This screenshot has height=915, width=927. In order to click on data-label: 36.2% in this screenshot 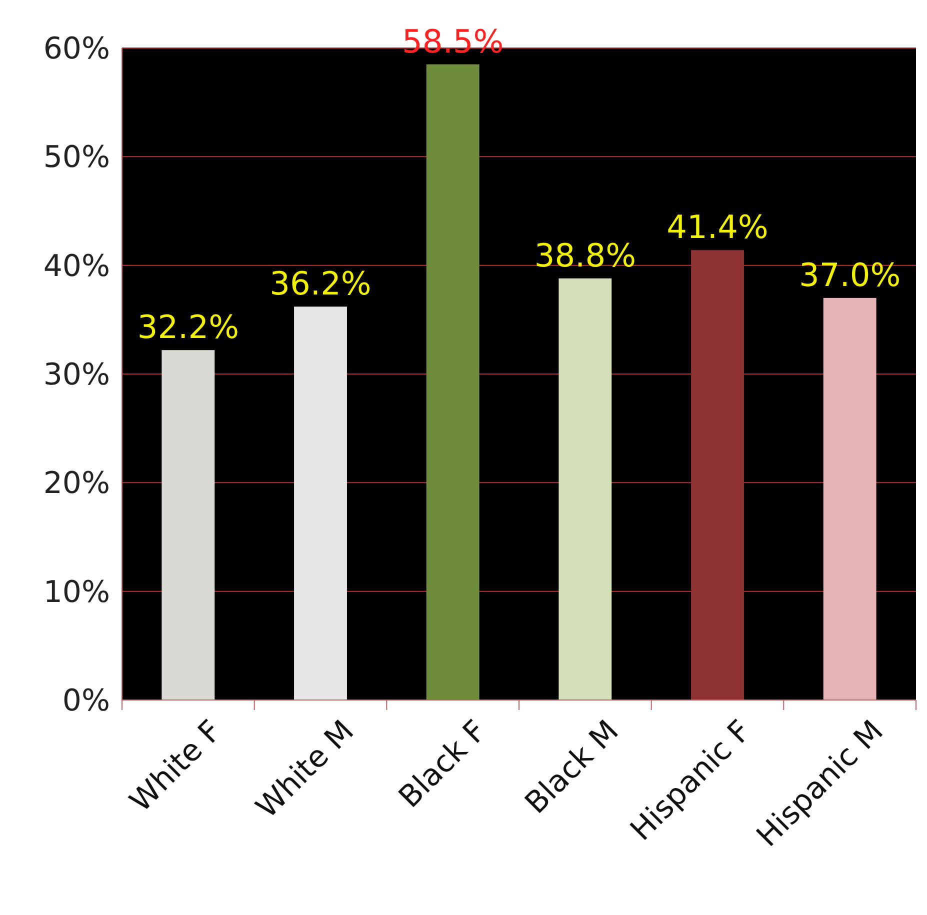, I will do `click(321, 283)`.